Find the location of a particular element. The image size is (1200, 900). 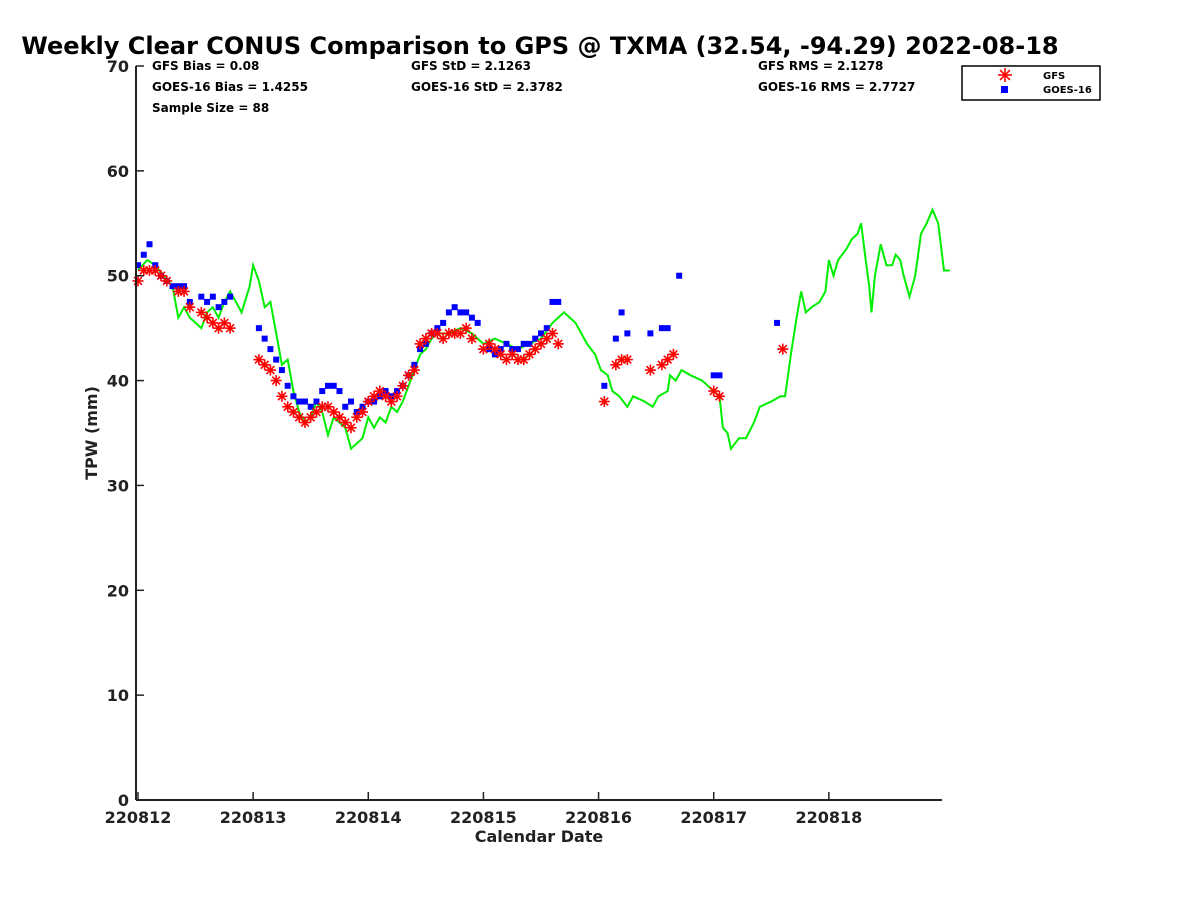

x-tick-label: 220816 is located at coordinates (598, 817).